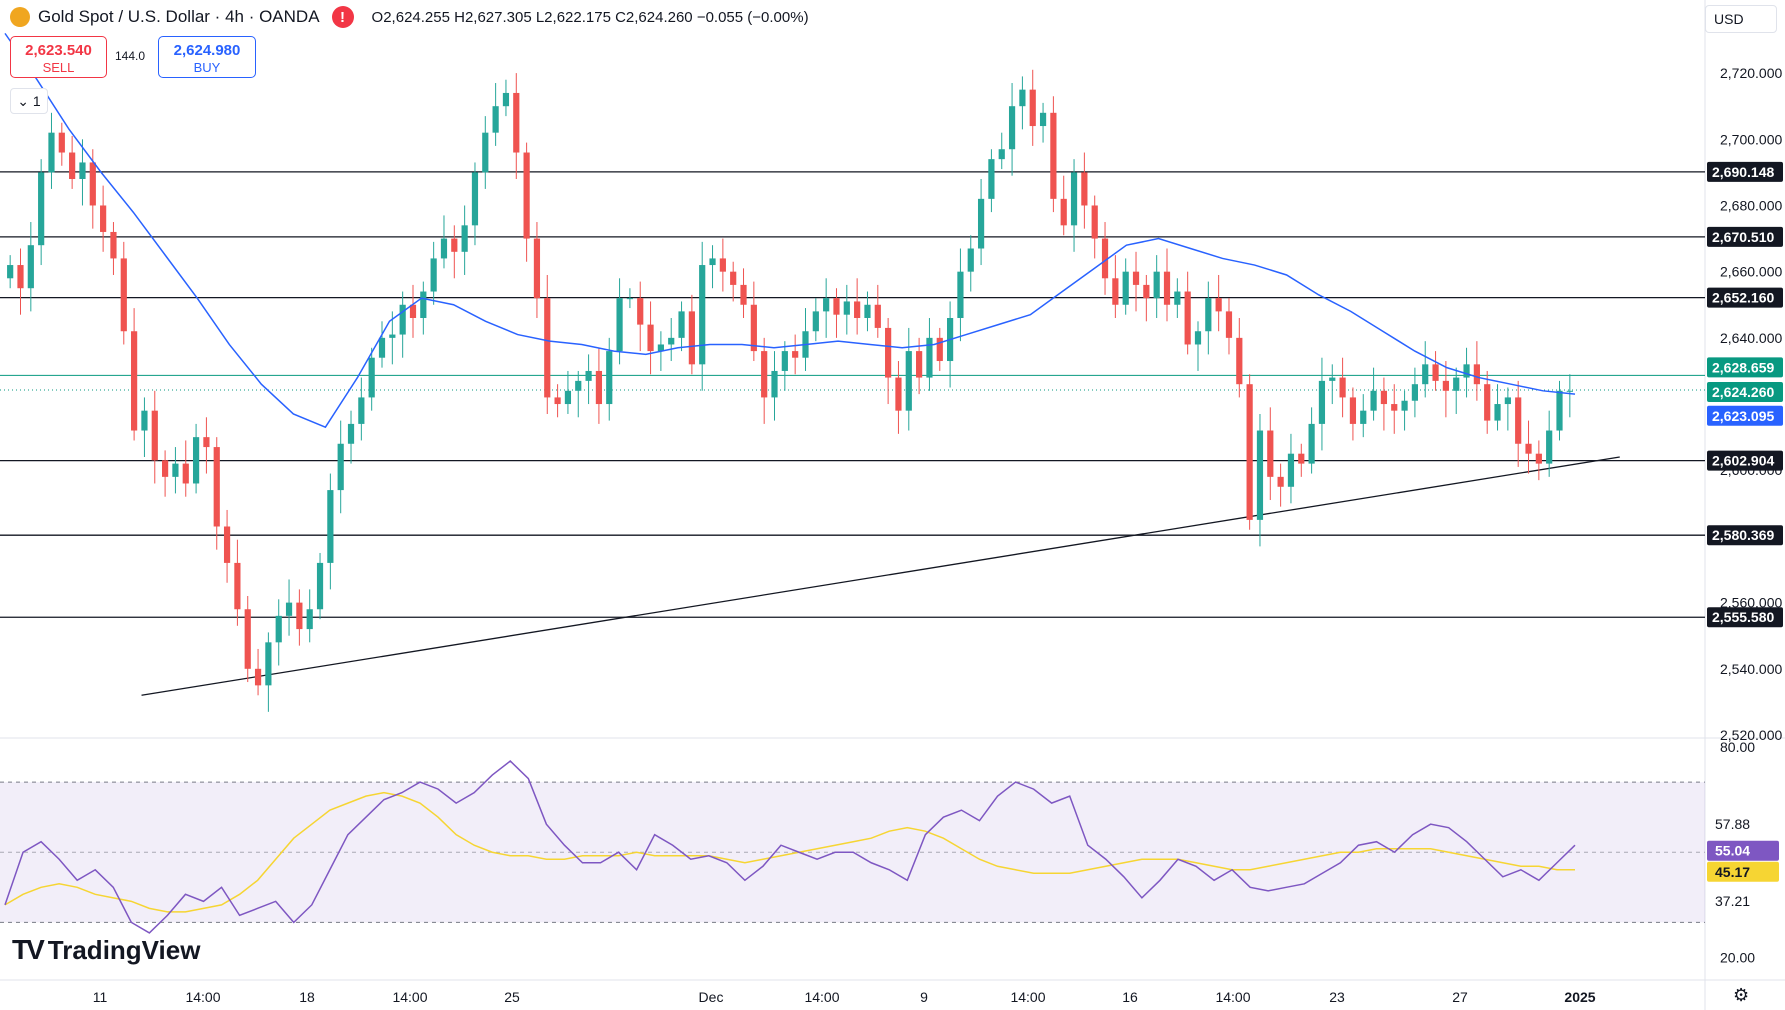 This screenshot has height=1010, width=1785. What do you see at coordinates (179, 16) in the screenshot?
I see `symbol-title: Gold Spot / U.S. Dollar · 4h · OANDA` at bounding box center [179, 16].